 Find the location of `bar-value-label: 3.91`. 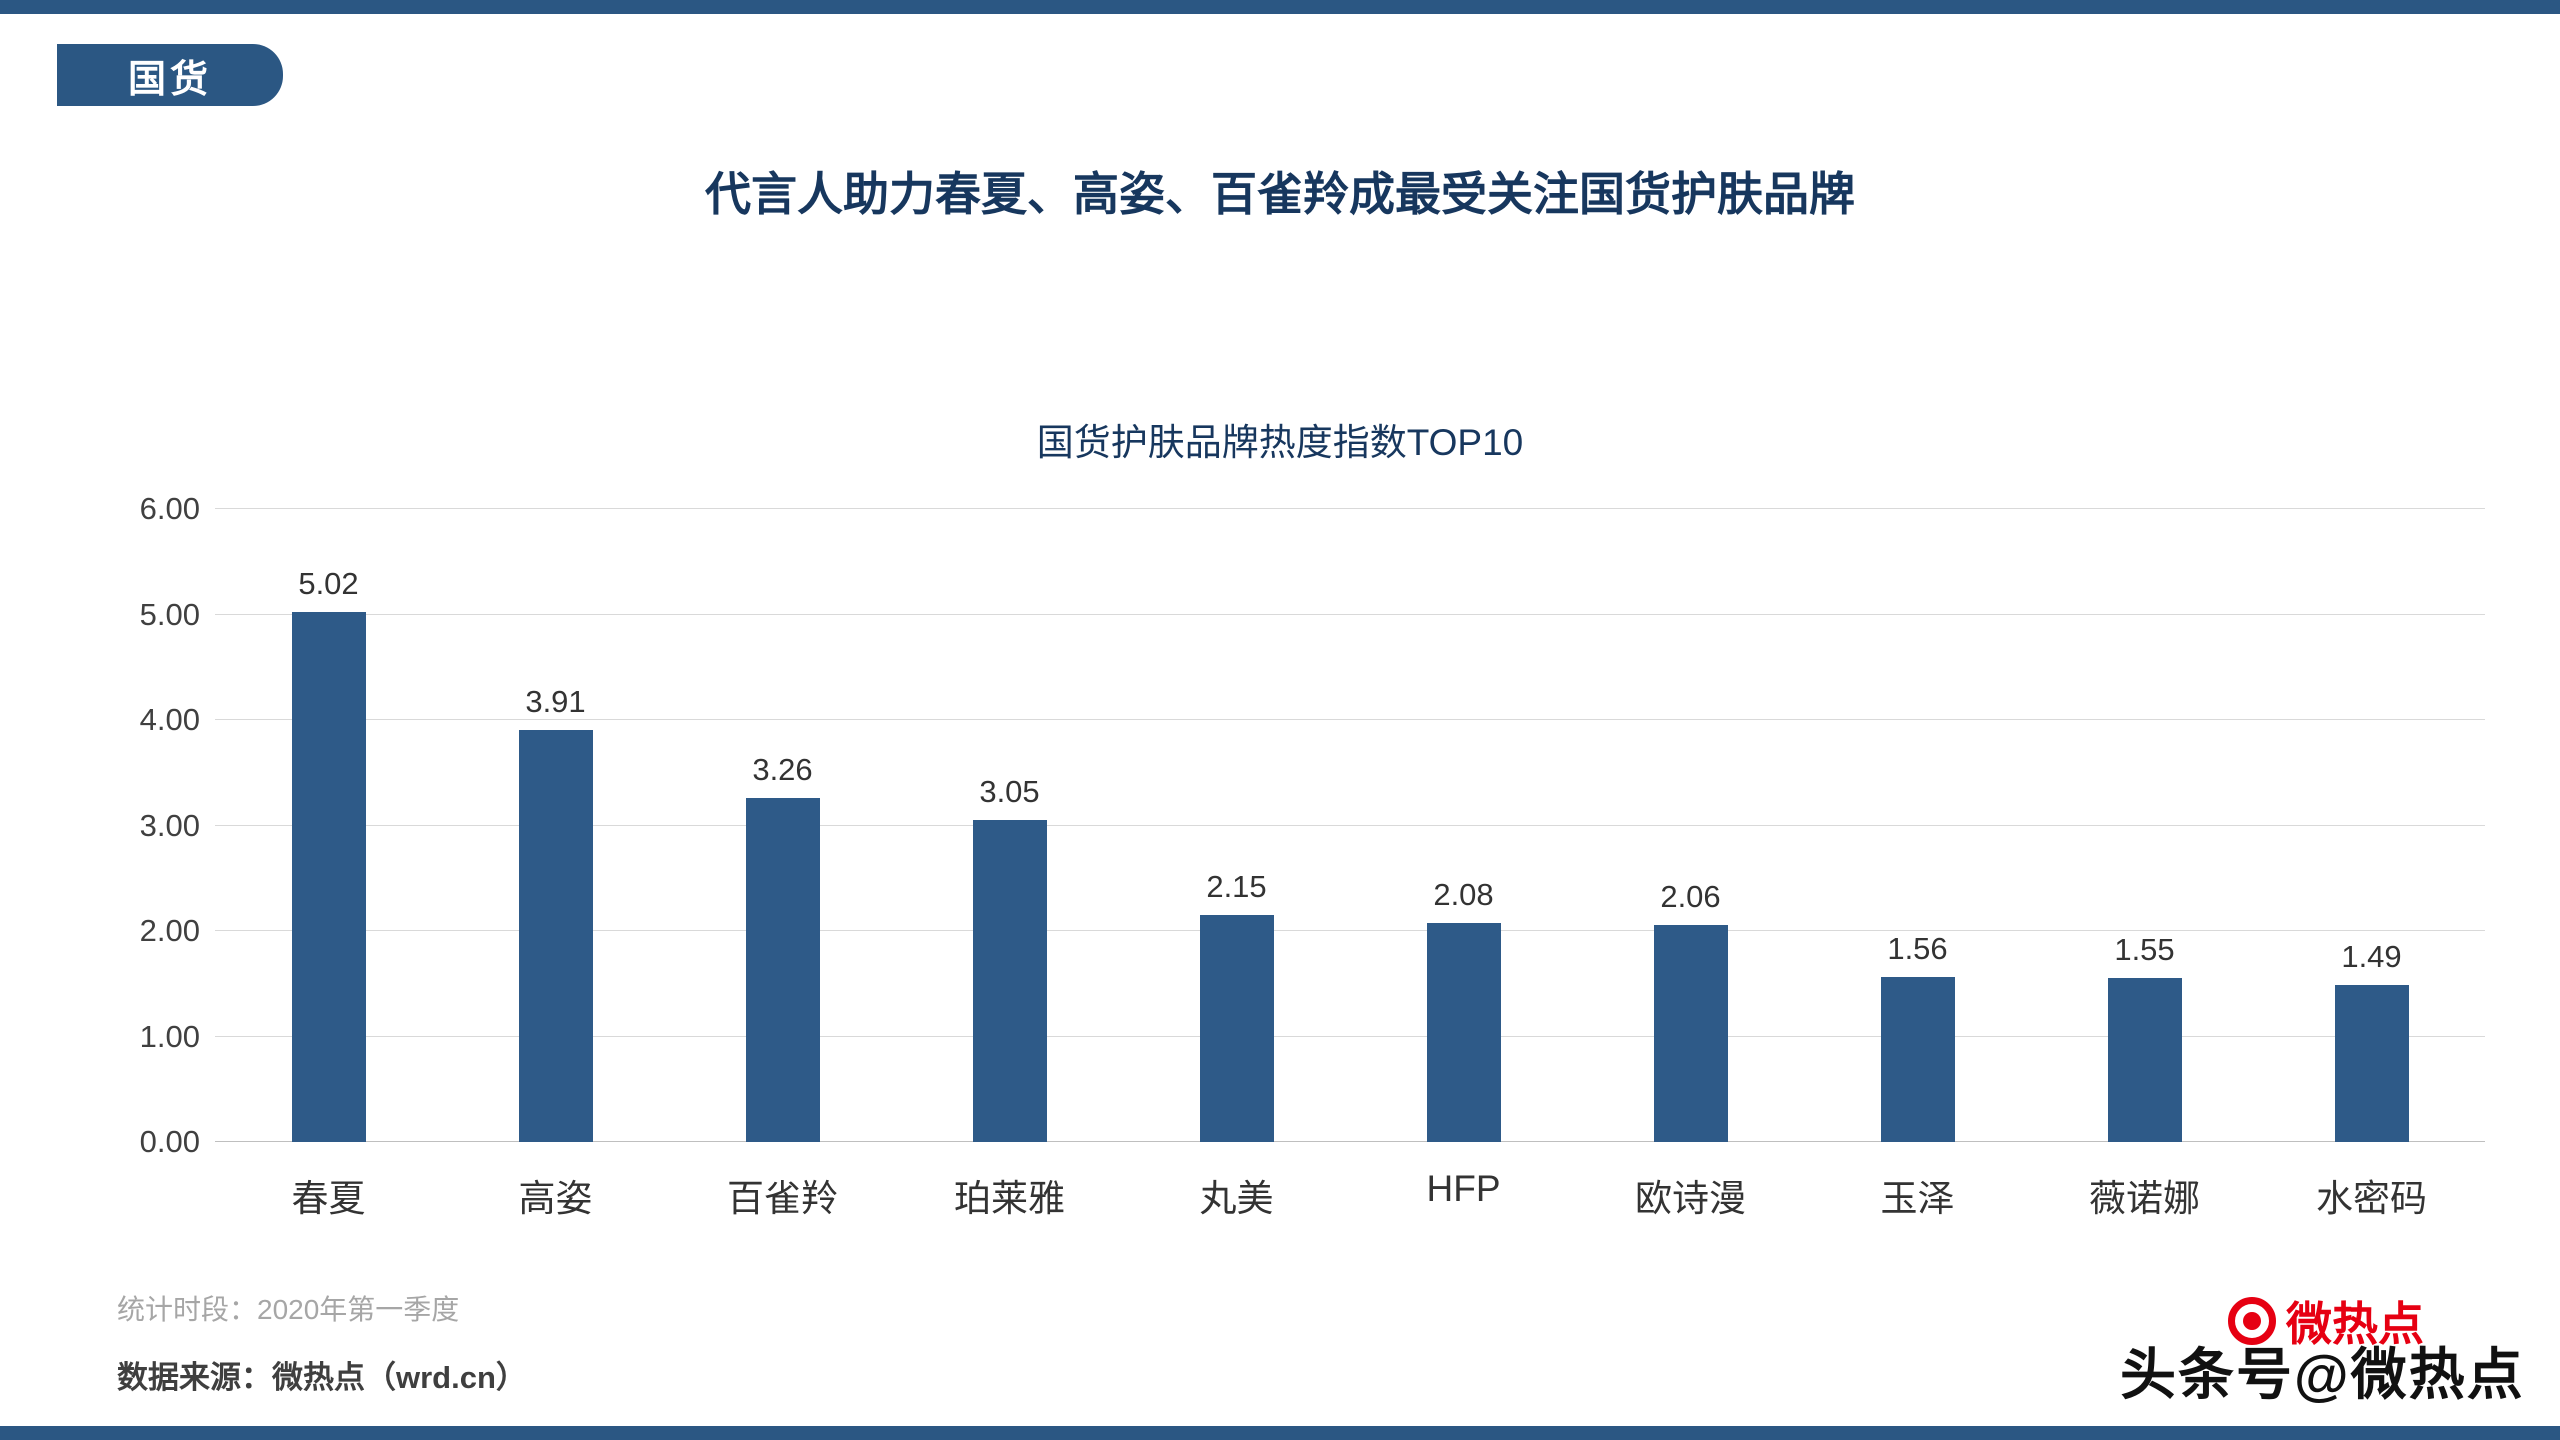

bar-value-label: 3.91 is located at coordinates (555, 701).